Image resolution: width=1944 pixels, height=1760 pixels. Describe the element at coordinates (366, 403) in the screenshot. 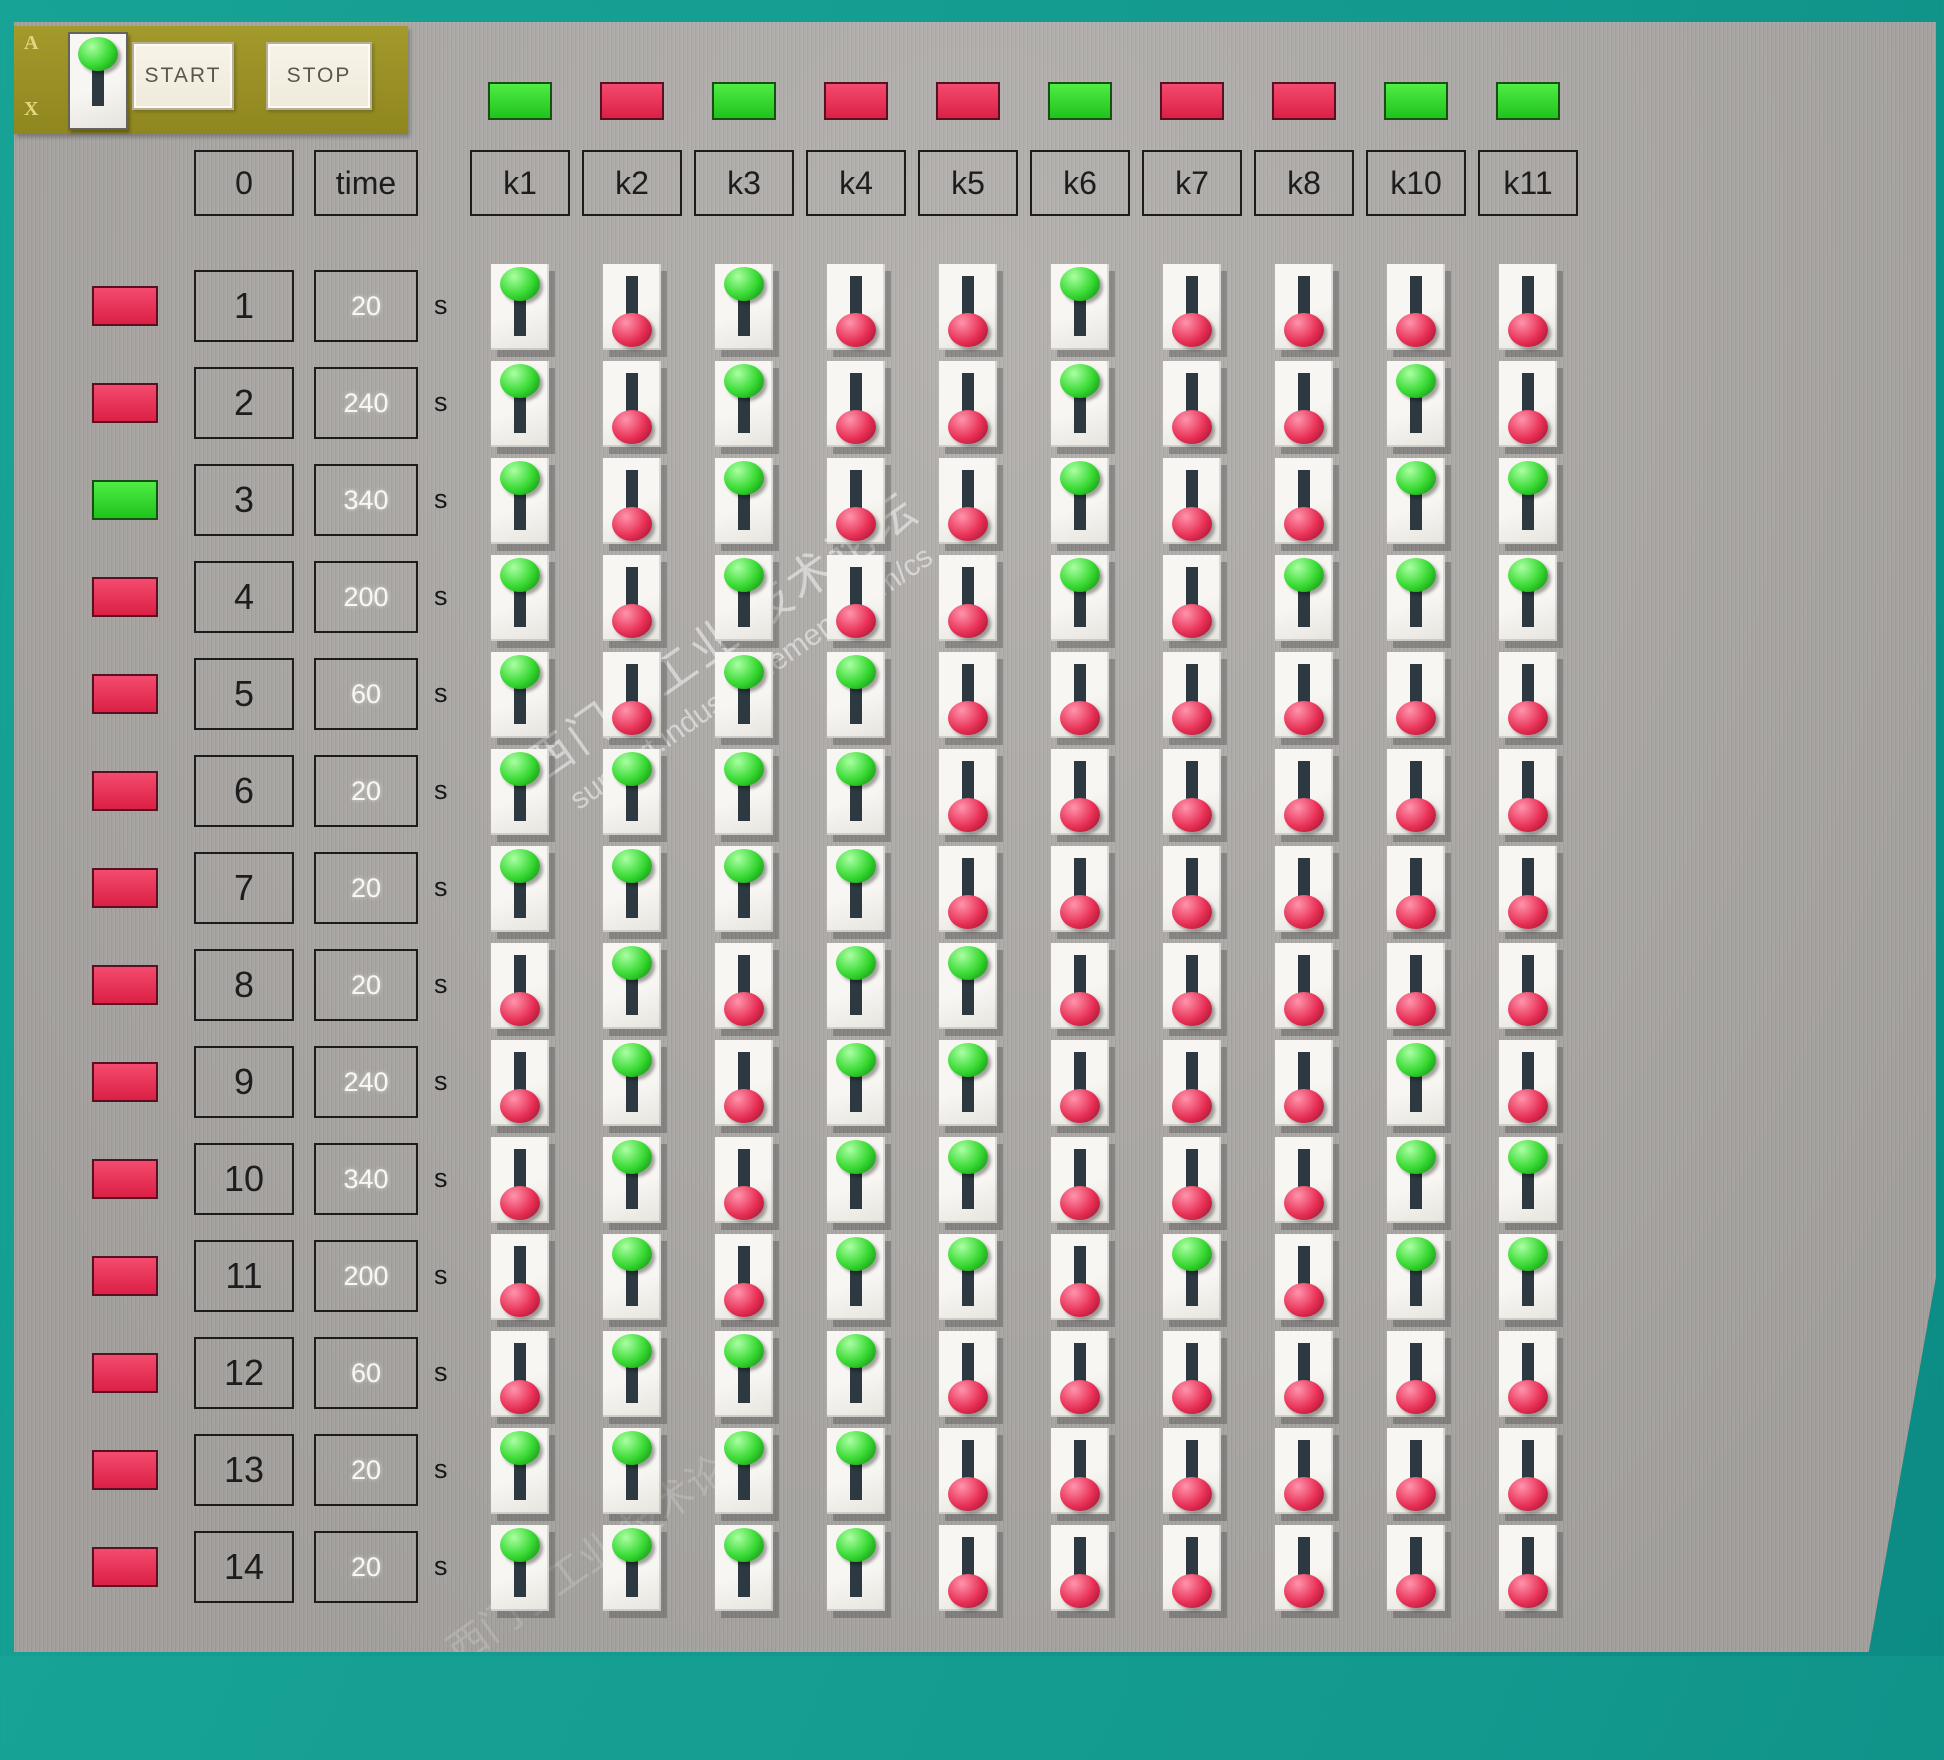

I see `time-value-2: 240` at that location.